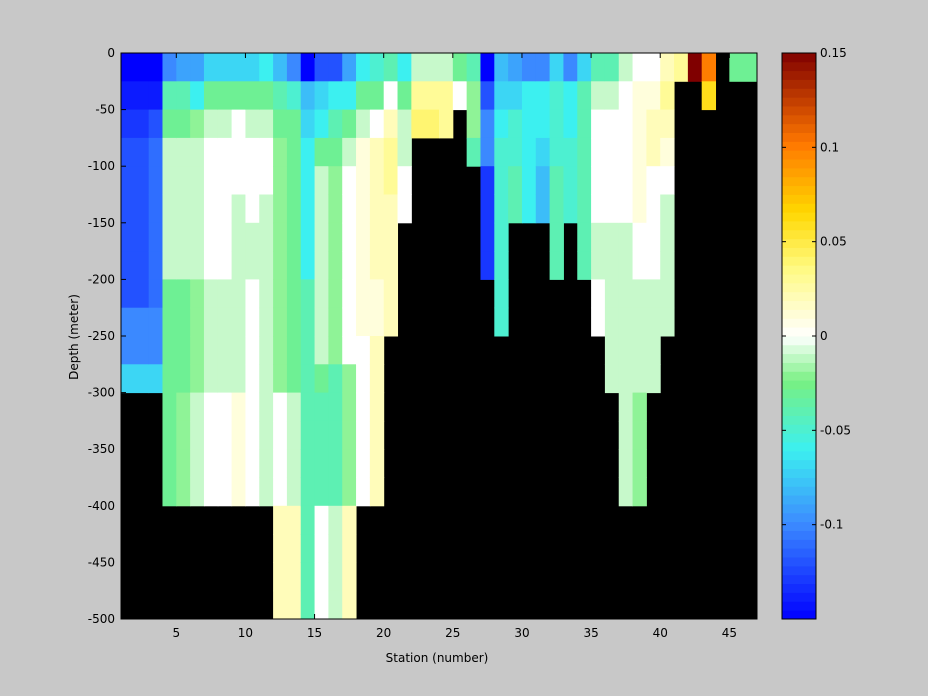 The image size is (928, 696). What do you see at coordinates (111, 53) in the screenshot?
I see `y-tick-label: 0` at bounding box center [111, 53].